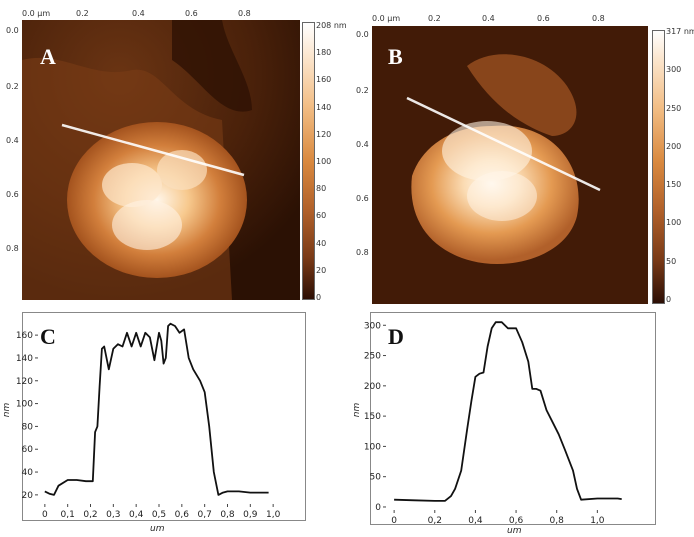 The height and width of the screenshot is (537, 694). I want to click on panel-label-d: D, so click(396, 336).